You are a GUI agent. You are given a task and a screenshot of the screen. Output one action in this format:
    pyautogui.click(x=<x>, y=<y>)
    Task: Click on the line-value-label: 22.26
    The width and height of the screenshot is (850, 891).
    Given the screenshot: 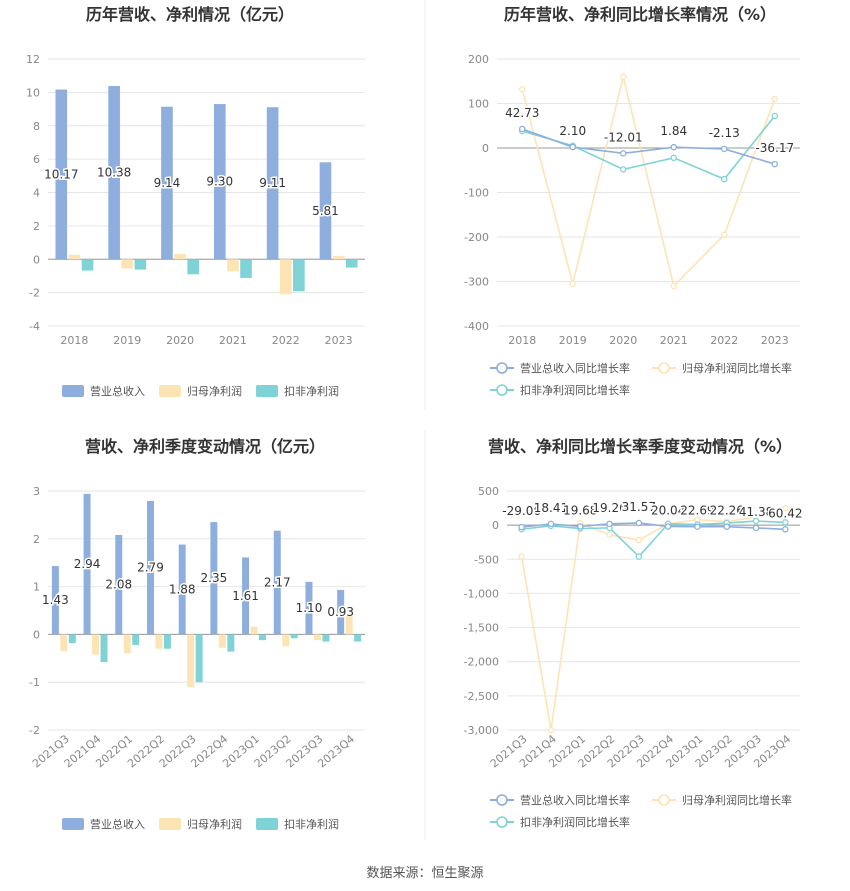 What is the action you would take?
    pyautogui.click(x=727, y=511)
    